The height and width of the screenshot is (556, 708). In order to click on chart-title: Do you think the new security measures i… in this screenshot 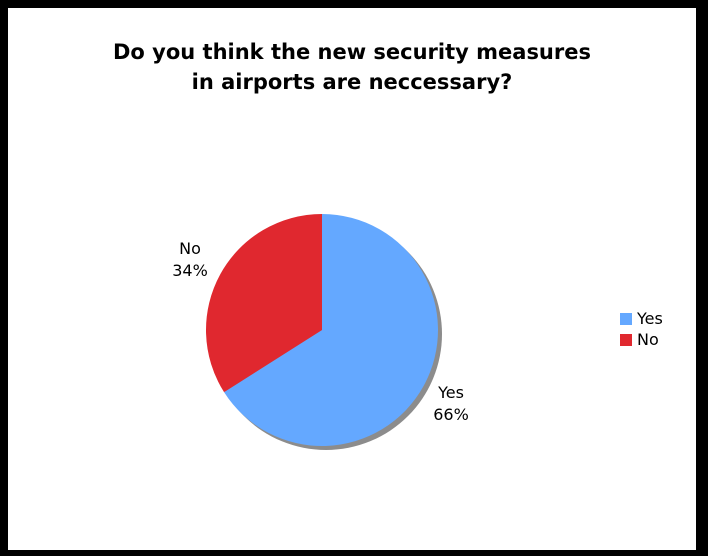, I will do `click(352, 67)`.